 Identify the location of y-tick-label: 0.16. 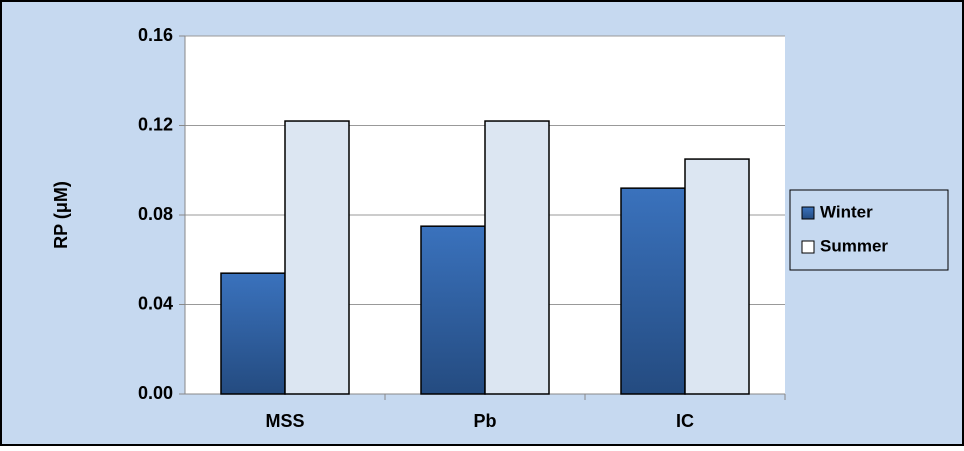
(155, 35).